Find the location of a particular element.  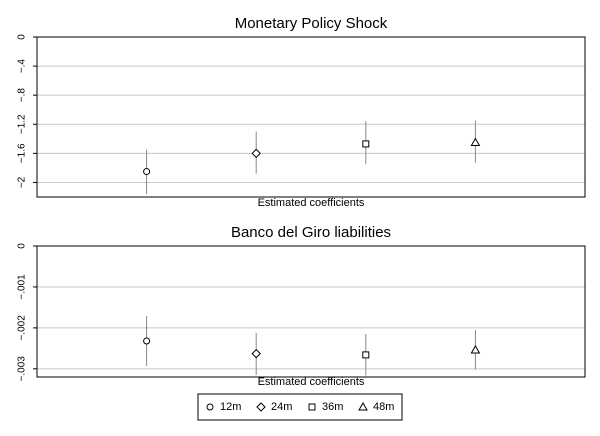

chart-title: Monetary Policy Shock is located at coordinates (311, 23).